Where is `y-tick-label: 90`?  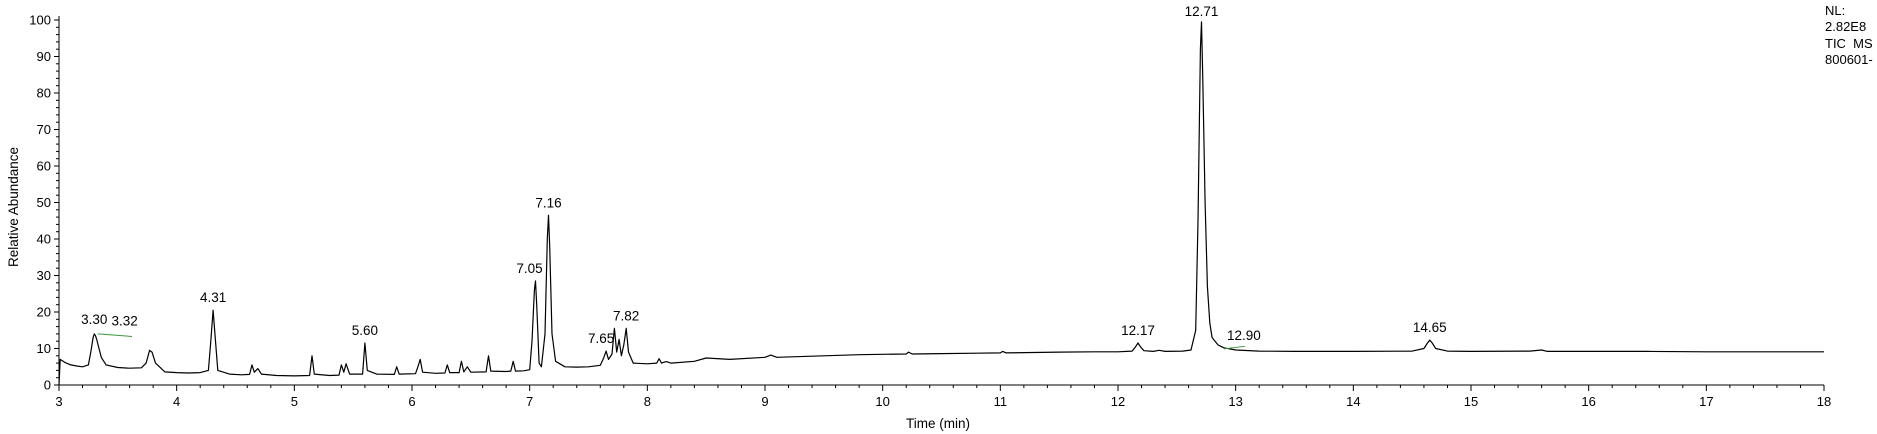
y-tick-label: 90 is located at coordinates (44, 56).